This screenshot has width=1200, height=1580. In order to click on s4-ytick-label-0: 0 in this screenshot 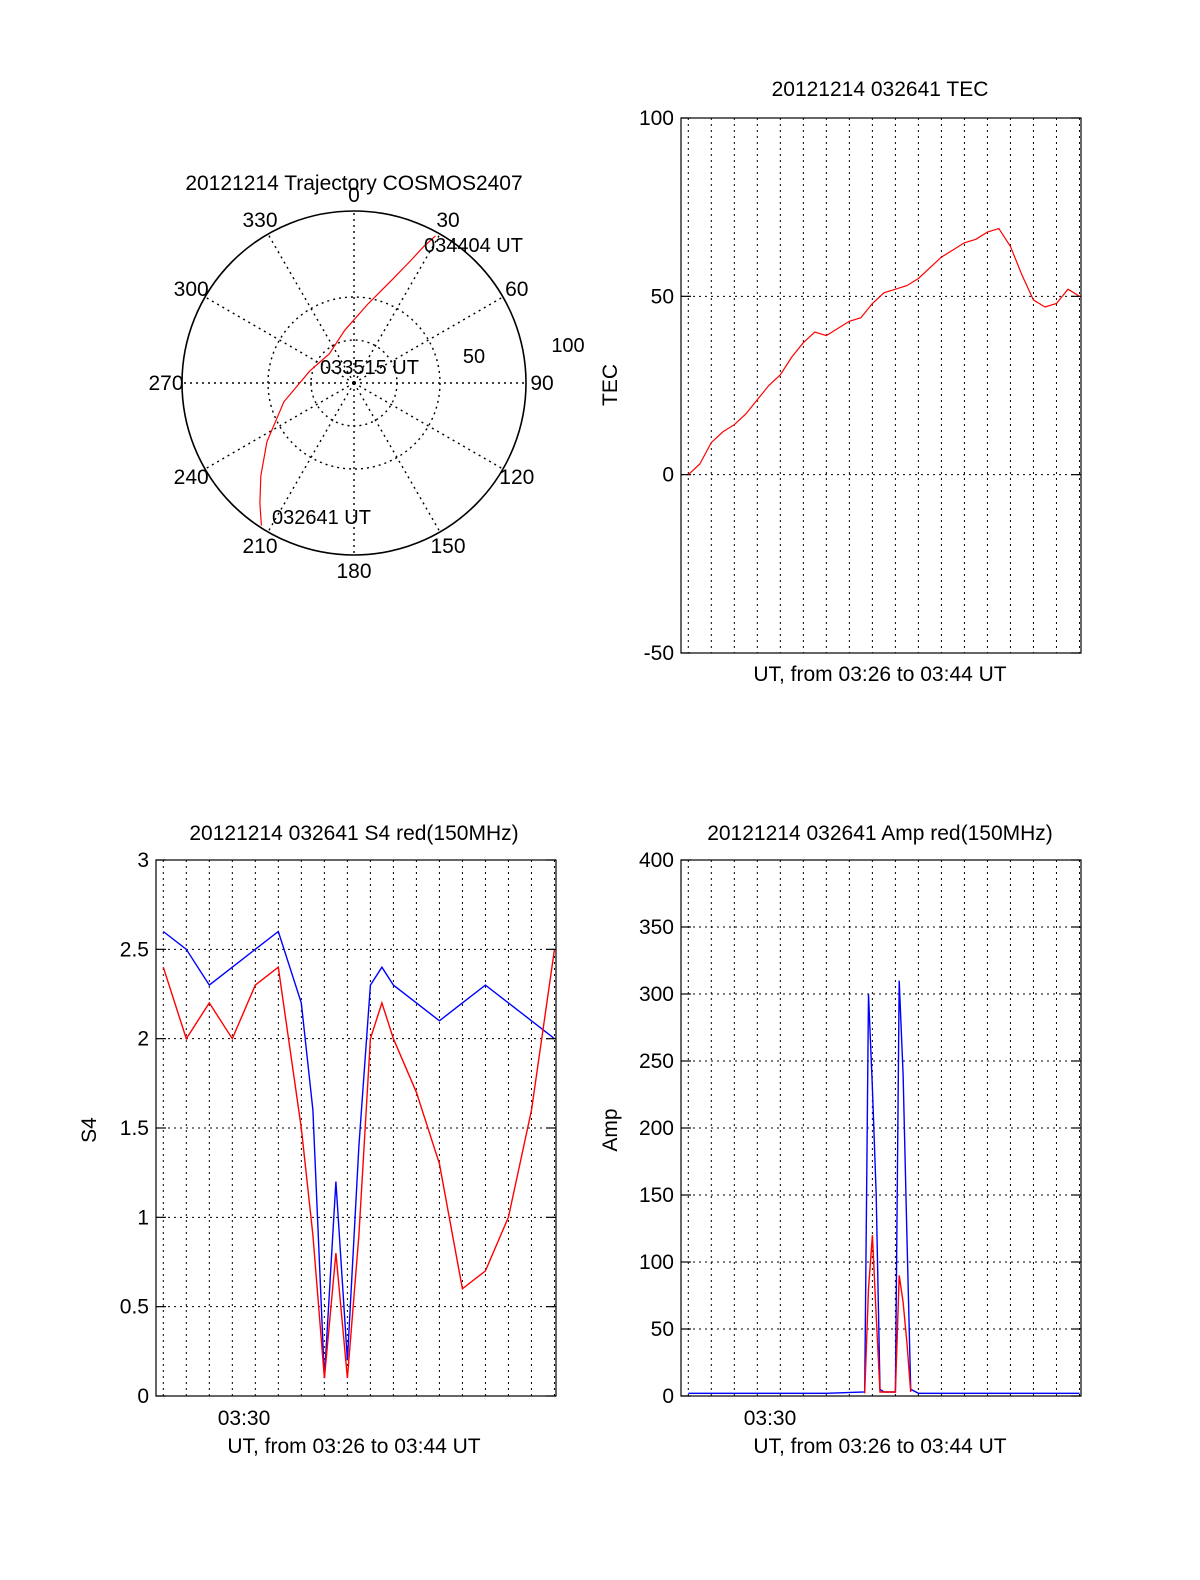, I will do `click(143, 1396)`.